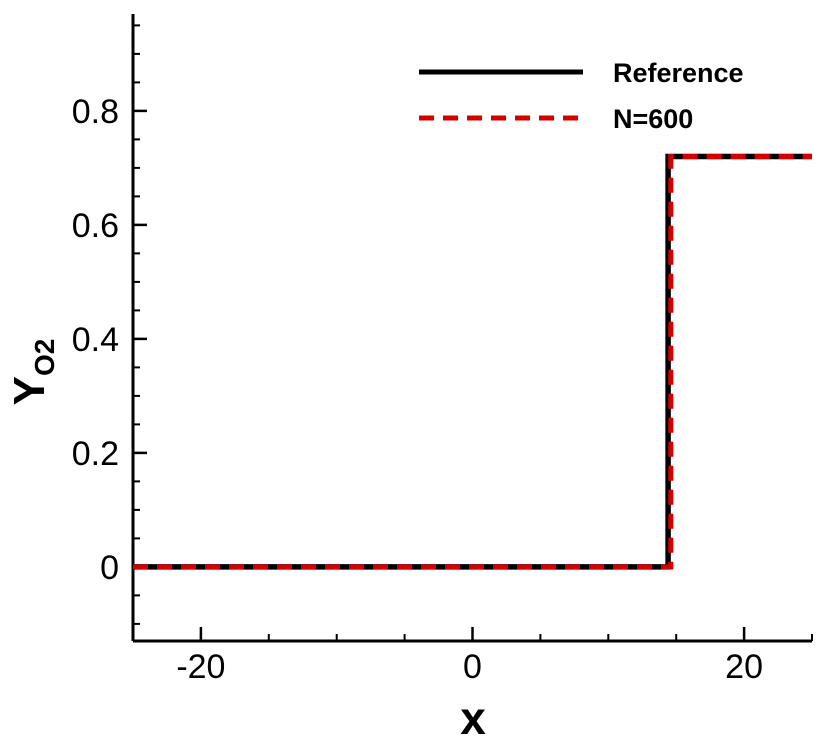 This screenshot has height=739, width=830. Describe the element at coordinates (44, 357) in the screenshot. I see `y-axis-title-subscript: O2` at that location.